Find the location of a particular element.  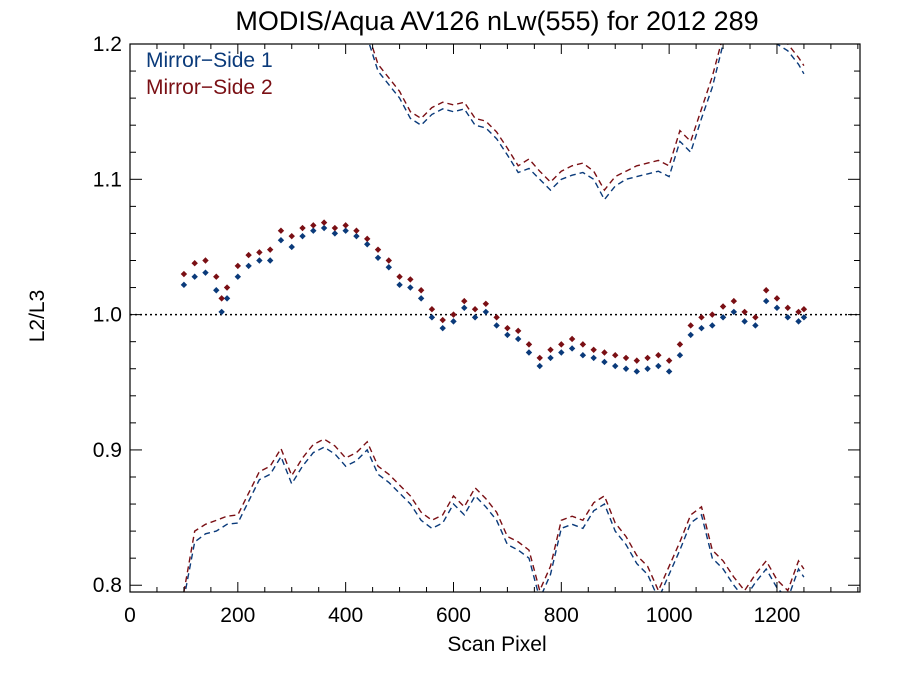

x-tick-label: 0 is located at coordinates (130, 615).